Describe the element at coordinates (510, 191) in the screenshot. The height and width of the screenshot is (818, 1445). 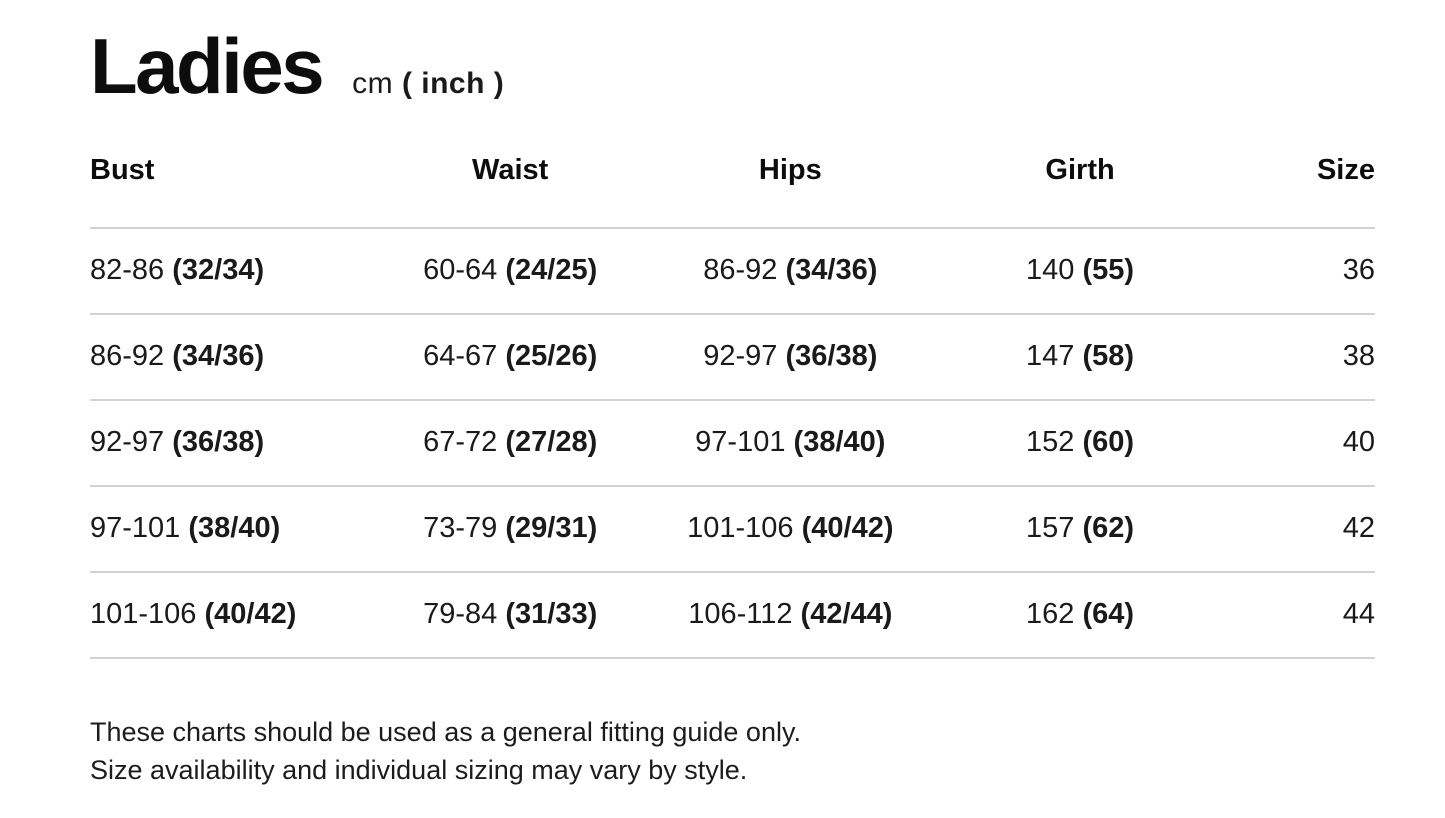
I see `header-waist: Waist` at that location.